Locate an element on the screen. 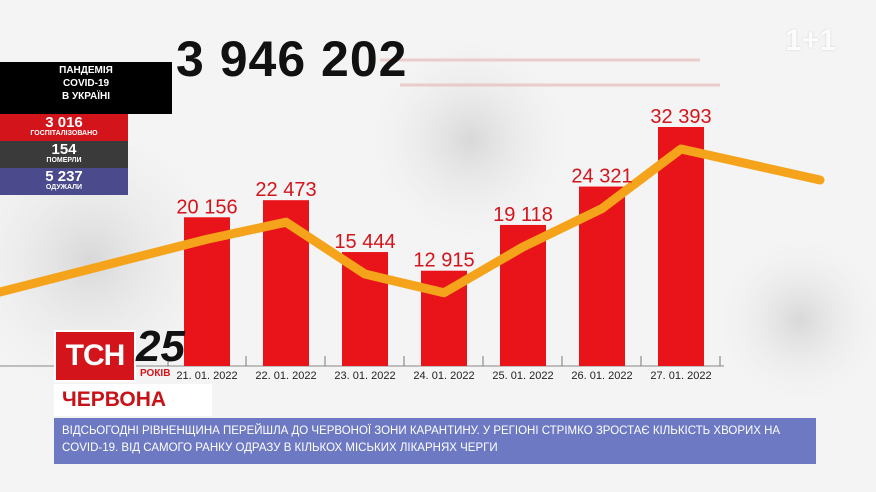 This screenshot has height=492, width=876. stat-deaths: 154 ПОМЕРЛИ is located at coordinates (64, 154).